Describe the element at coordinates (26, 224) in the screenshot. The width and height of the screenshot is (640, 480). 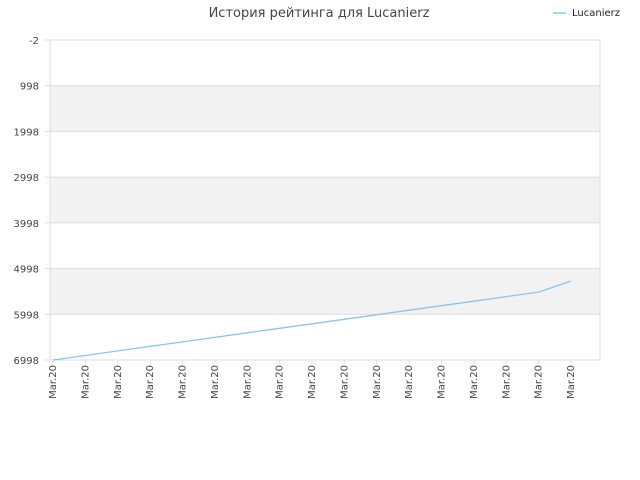
I see `y-tick-label: 3998` at that location.